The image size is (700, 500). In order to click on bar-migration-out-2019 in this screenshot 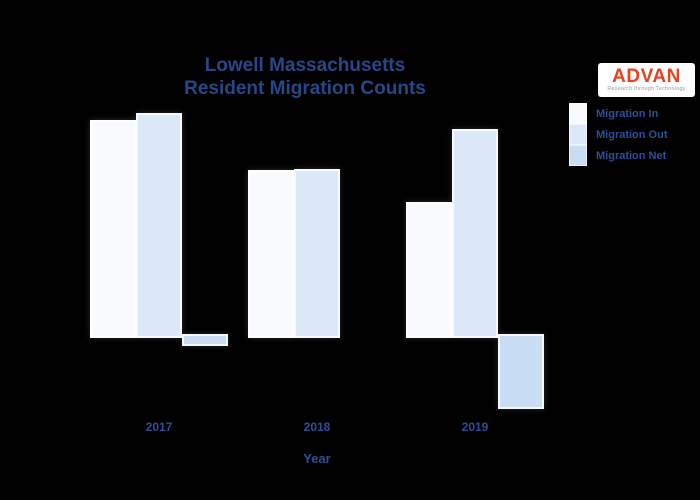, I will do `click(475, 233)`.